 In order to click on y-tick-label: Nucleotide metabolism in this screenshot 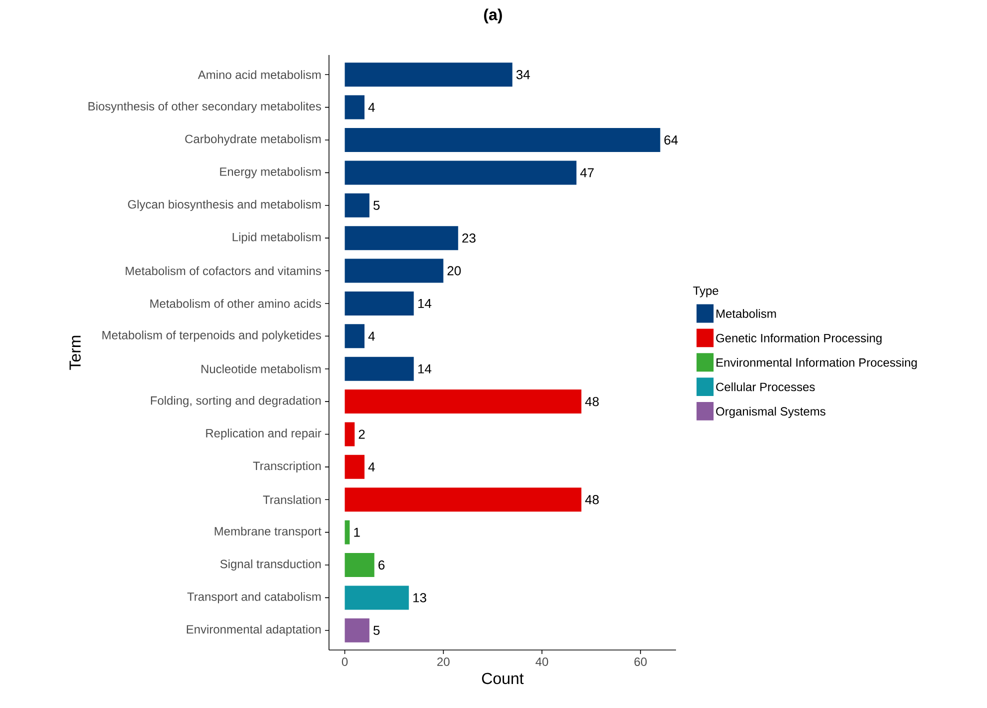, I will do `click(261, 369)`.